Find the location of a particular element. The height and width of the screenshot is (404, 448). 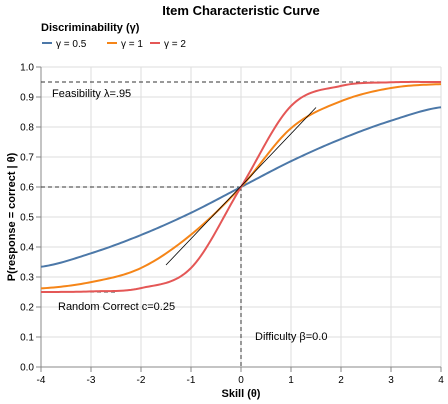

x-tick-label: -2 is located at coordinates (141, 380).